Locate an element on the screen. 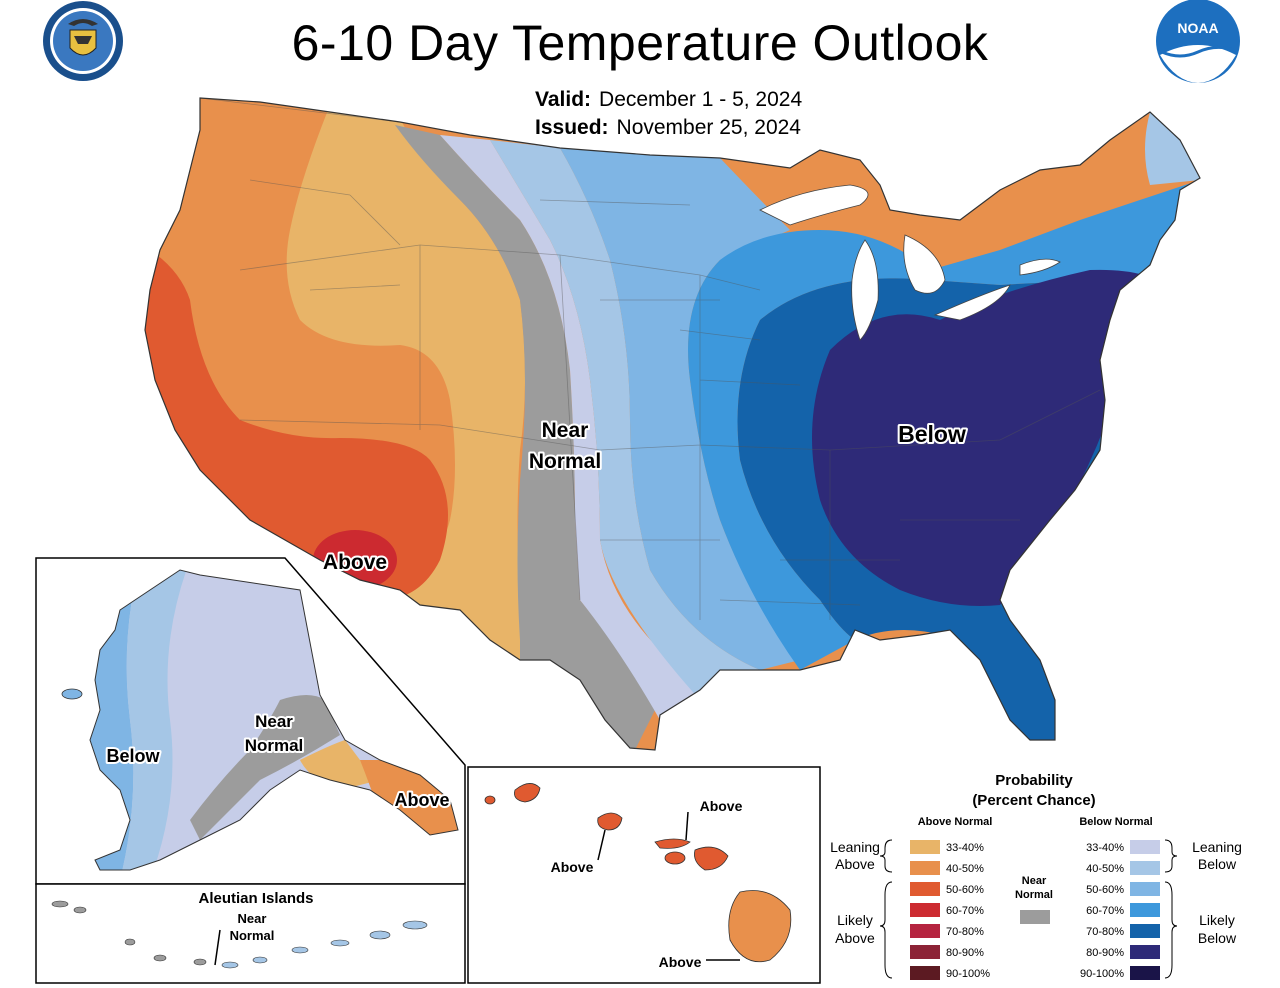 The width and height of the screenshot is (1280, 988). leaning-below-1: Leaning is located at coordinates (1217, 847).